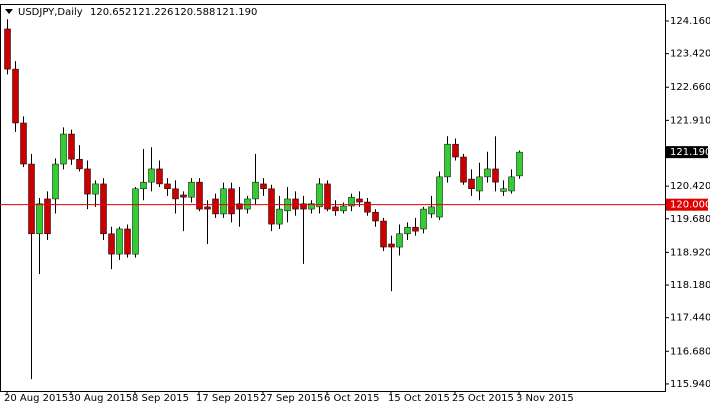 The height and width of the screenshot is (409, 710). What do you see at coordinates (690, 120) in the screenshot?
I see `y-tick-label: 121.910` at bounding box center [690, 120].